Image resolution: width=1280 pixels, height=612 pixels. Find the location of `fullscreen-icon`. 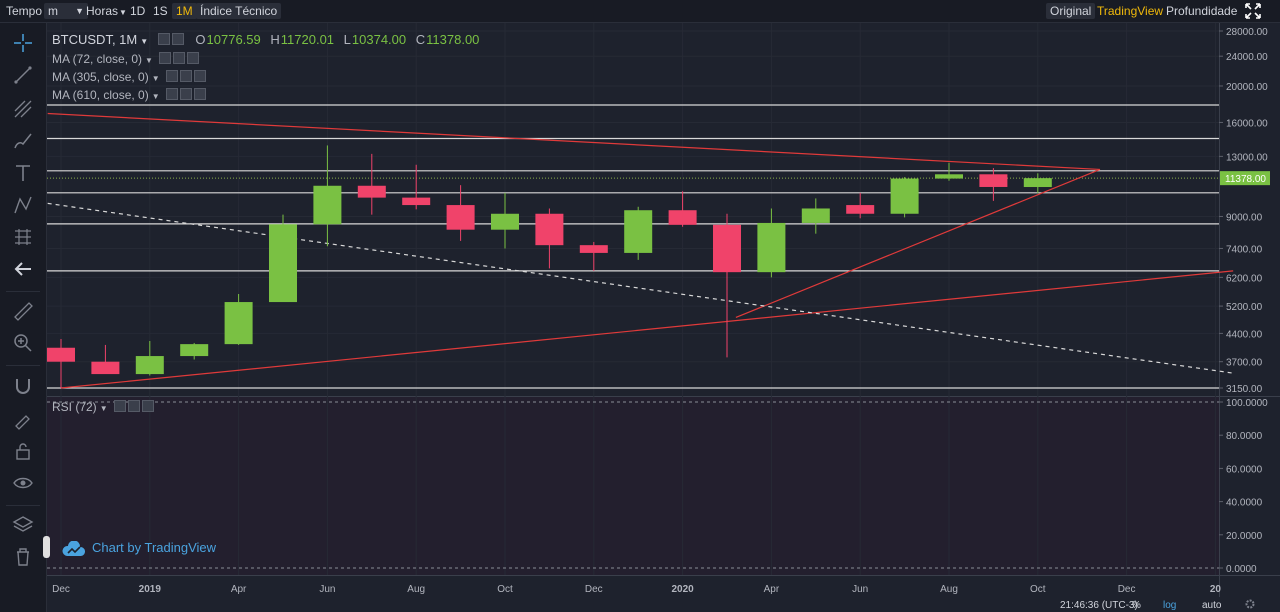

fullscreen-icon is located at coordinates (1253, 11).